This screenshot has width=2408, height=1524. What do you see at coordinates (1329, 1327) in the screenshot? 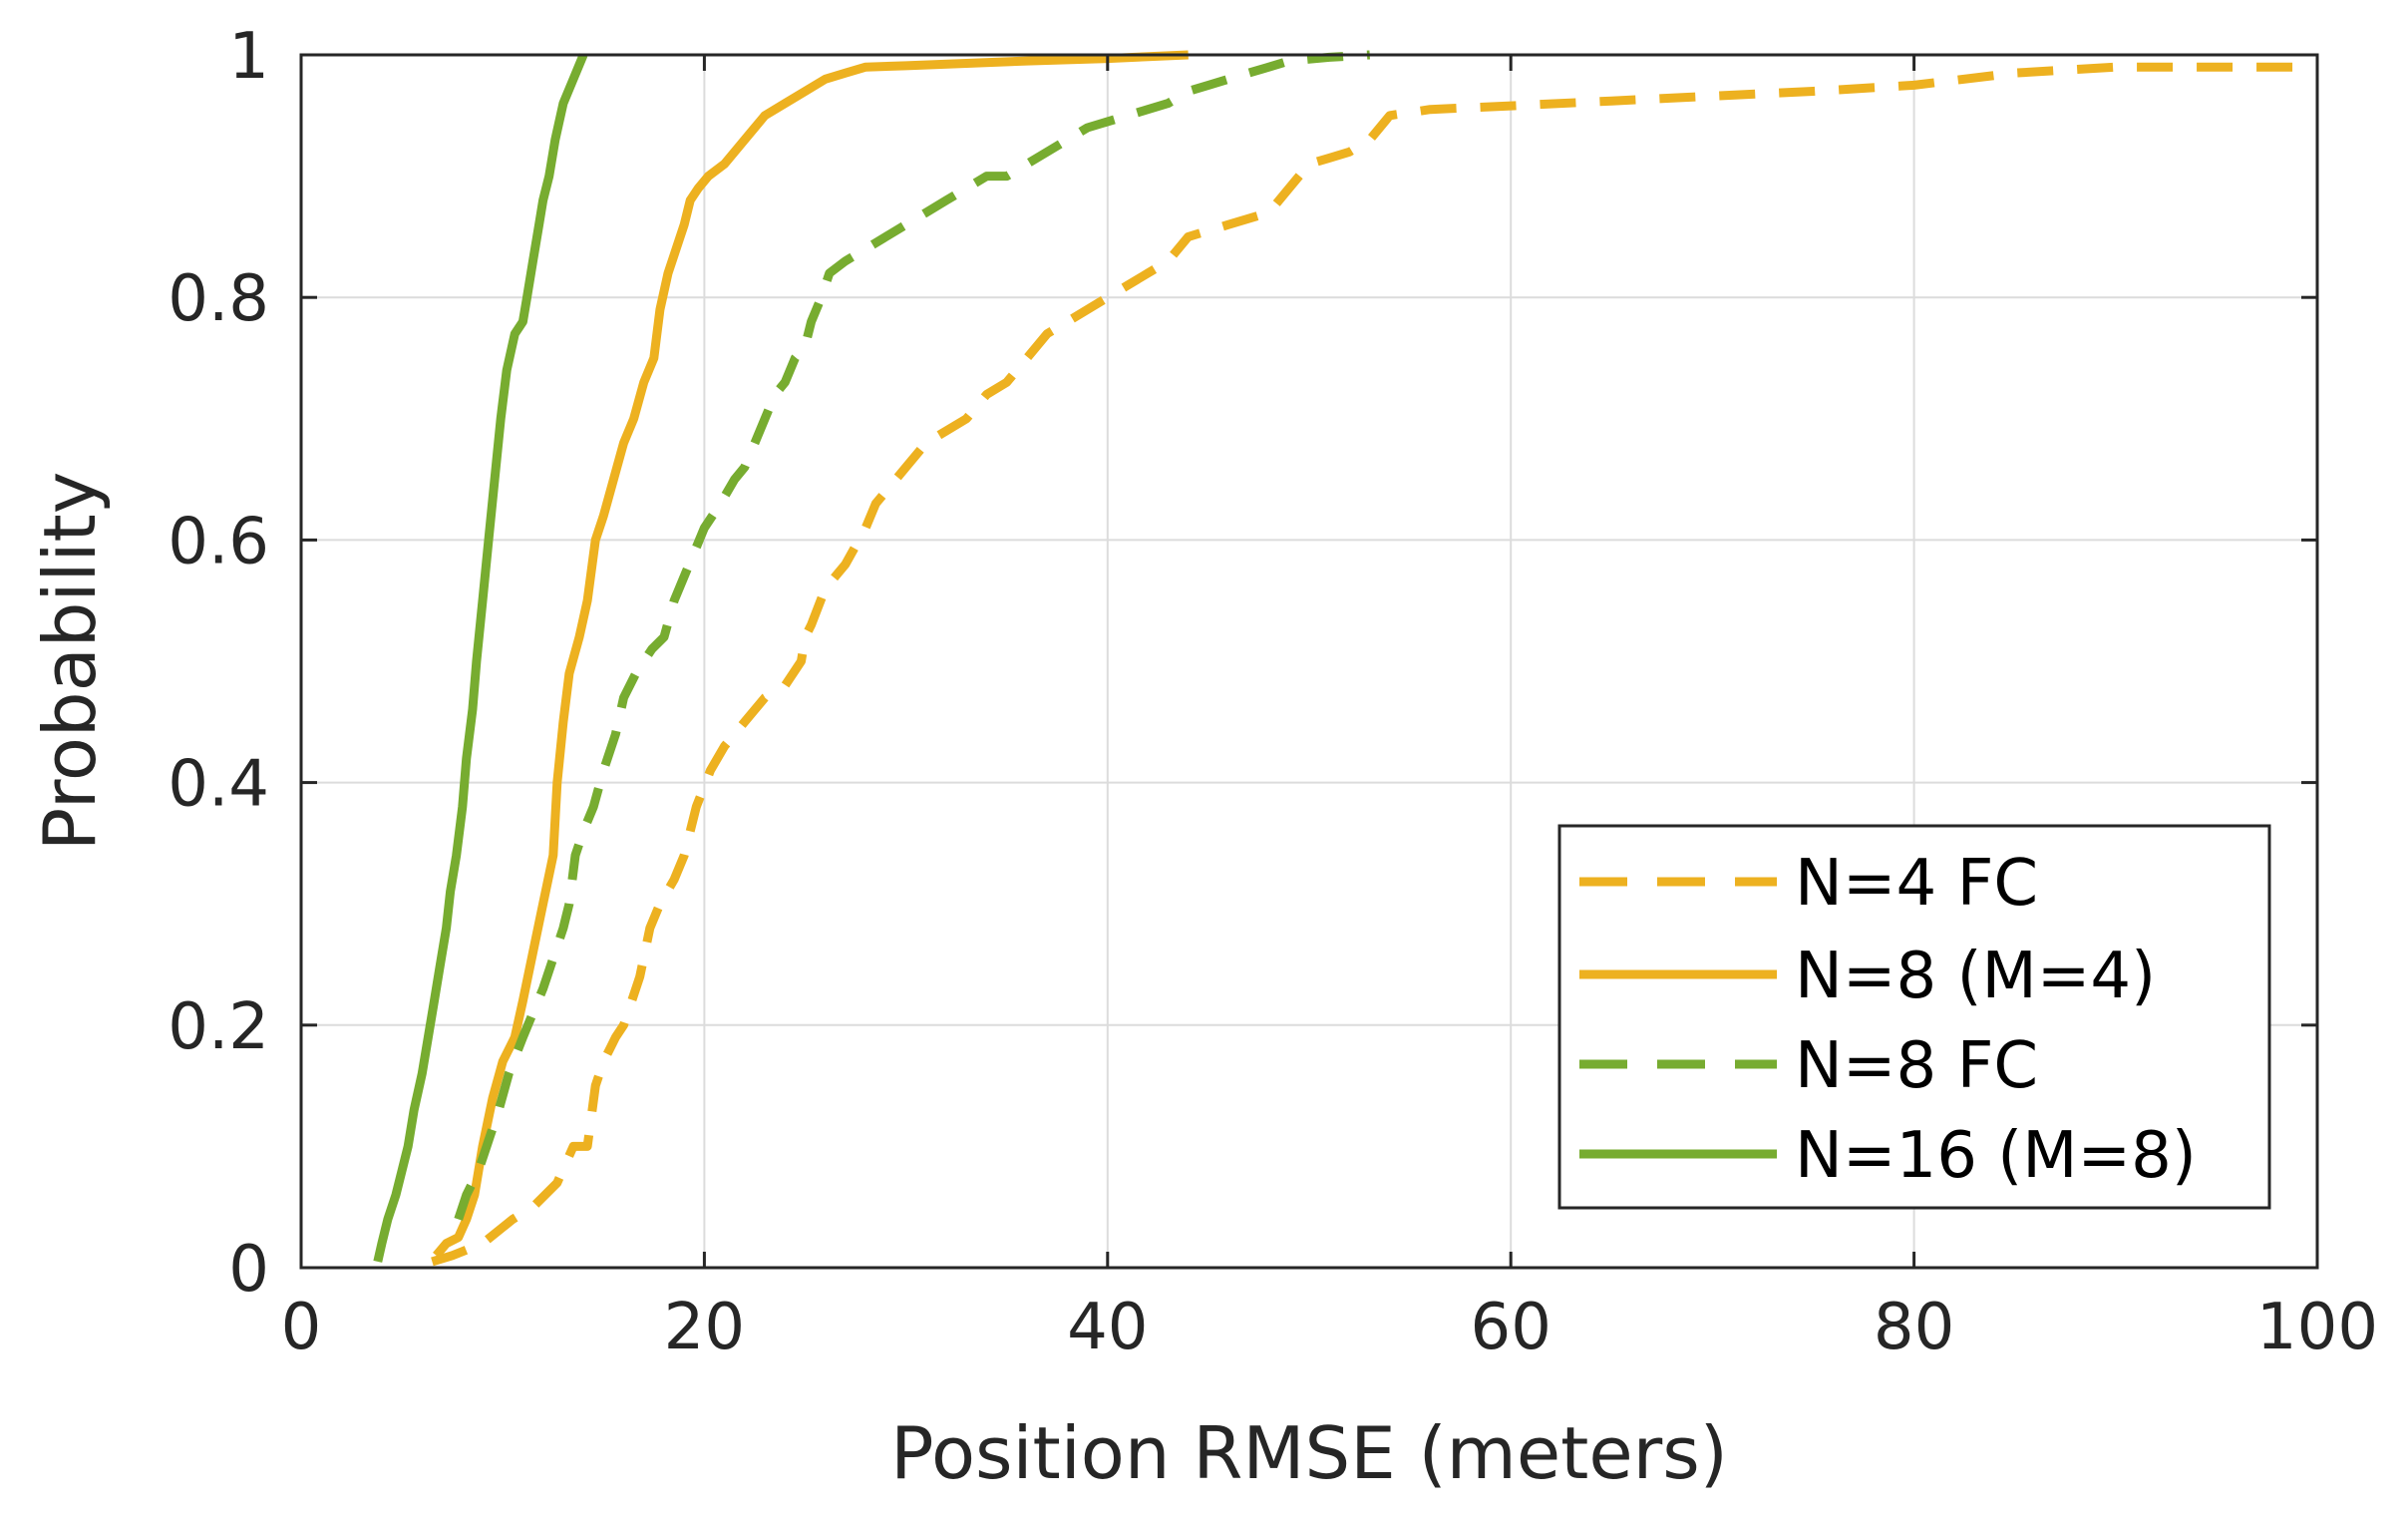
I see `x-tick-labels: 0 20 40 60 80 100` at bounding box center [1329, 1327].